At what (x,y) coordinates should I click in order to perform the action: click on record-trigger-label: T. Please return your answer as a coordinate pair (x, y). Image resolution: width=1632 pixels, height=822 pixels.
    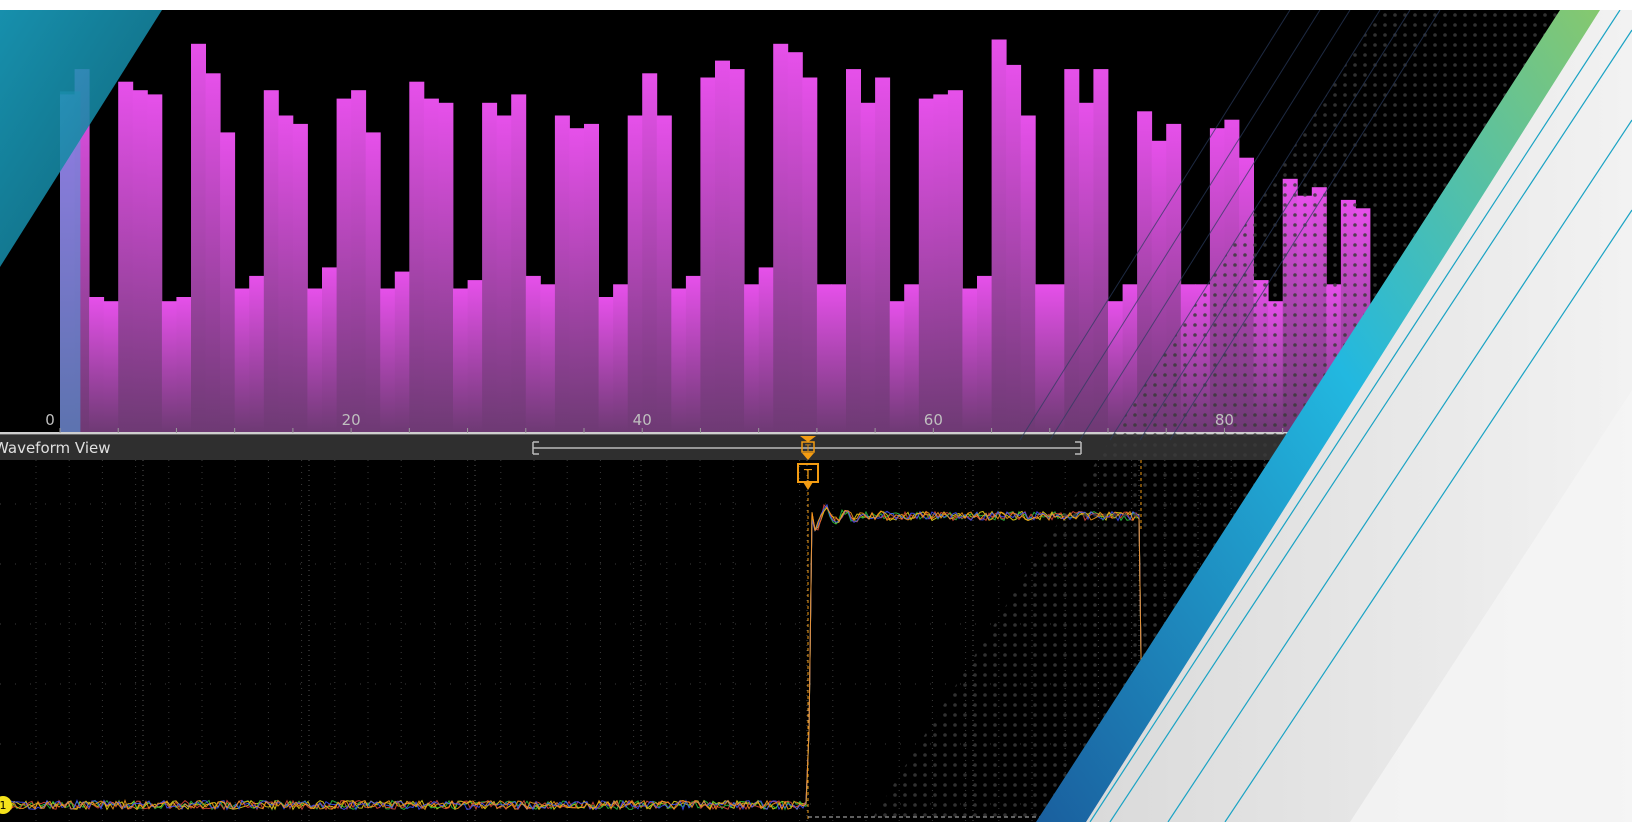
    Looking at the image, I should click on (807, 449).